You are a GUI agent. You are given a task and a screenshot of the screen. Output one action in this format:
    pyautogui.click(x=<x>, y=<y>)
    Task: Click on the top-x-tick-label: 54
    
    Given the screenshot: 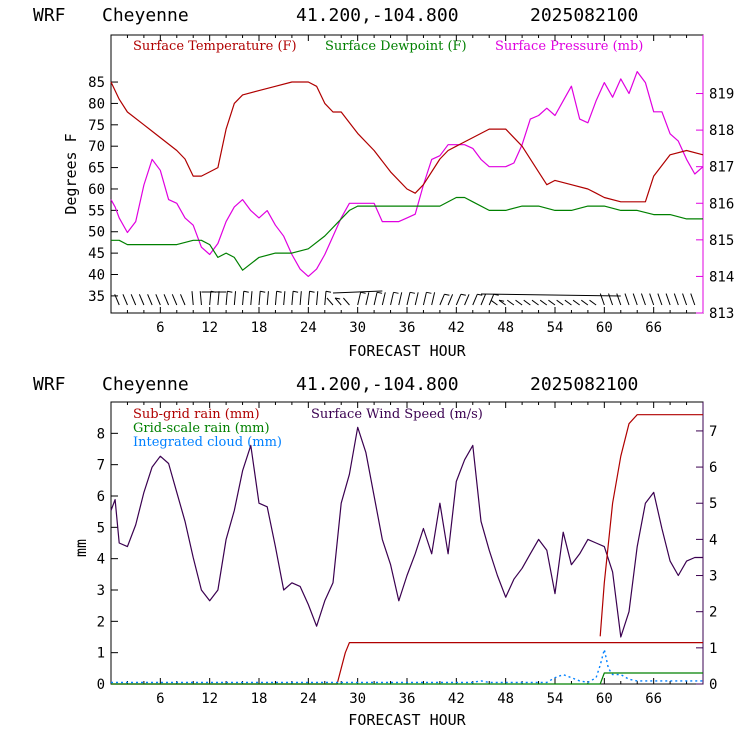 What is the action you would take?
    pyautogui.click(x=555, y=328)
    